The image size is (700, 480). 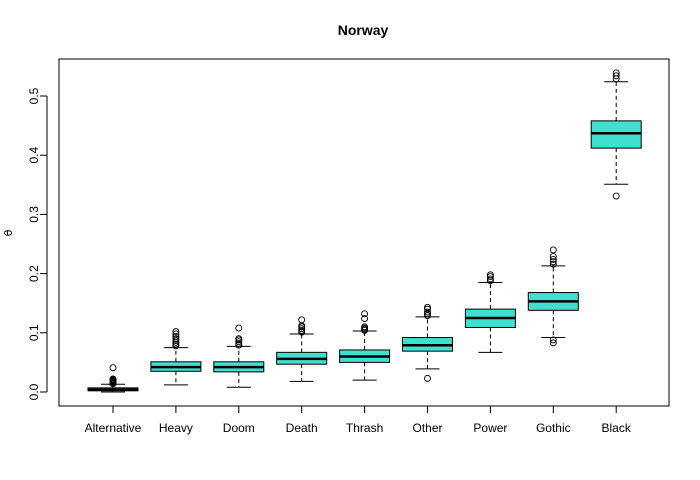 What do you see at coordinates (490, 312) in the screenshot?
I see `box-power` at bounding box center [490, 312].